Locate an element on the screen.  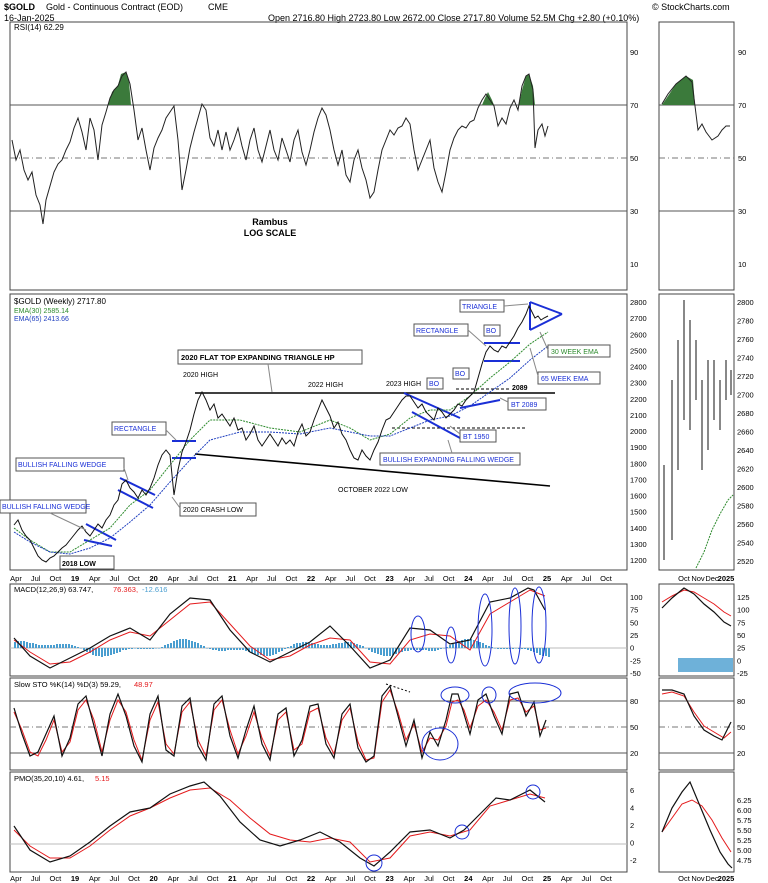
y-tick-label: 20 is located at coordinates (634, 753).